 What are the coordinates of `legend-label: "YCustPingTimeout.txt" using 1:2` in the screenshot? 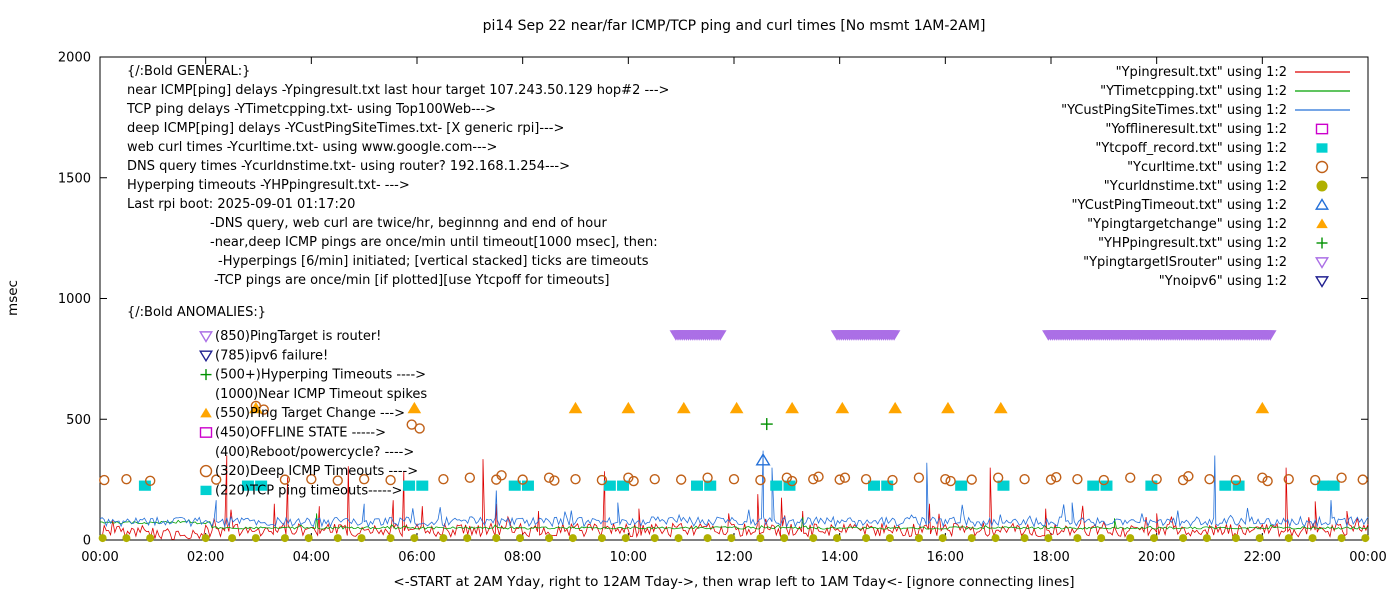 It's located at (1179, 205).